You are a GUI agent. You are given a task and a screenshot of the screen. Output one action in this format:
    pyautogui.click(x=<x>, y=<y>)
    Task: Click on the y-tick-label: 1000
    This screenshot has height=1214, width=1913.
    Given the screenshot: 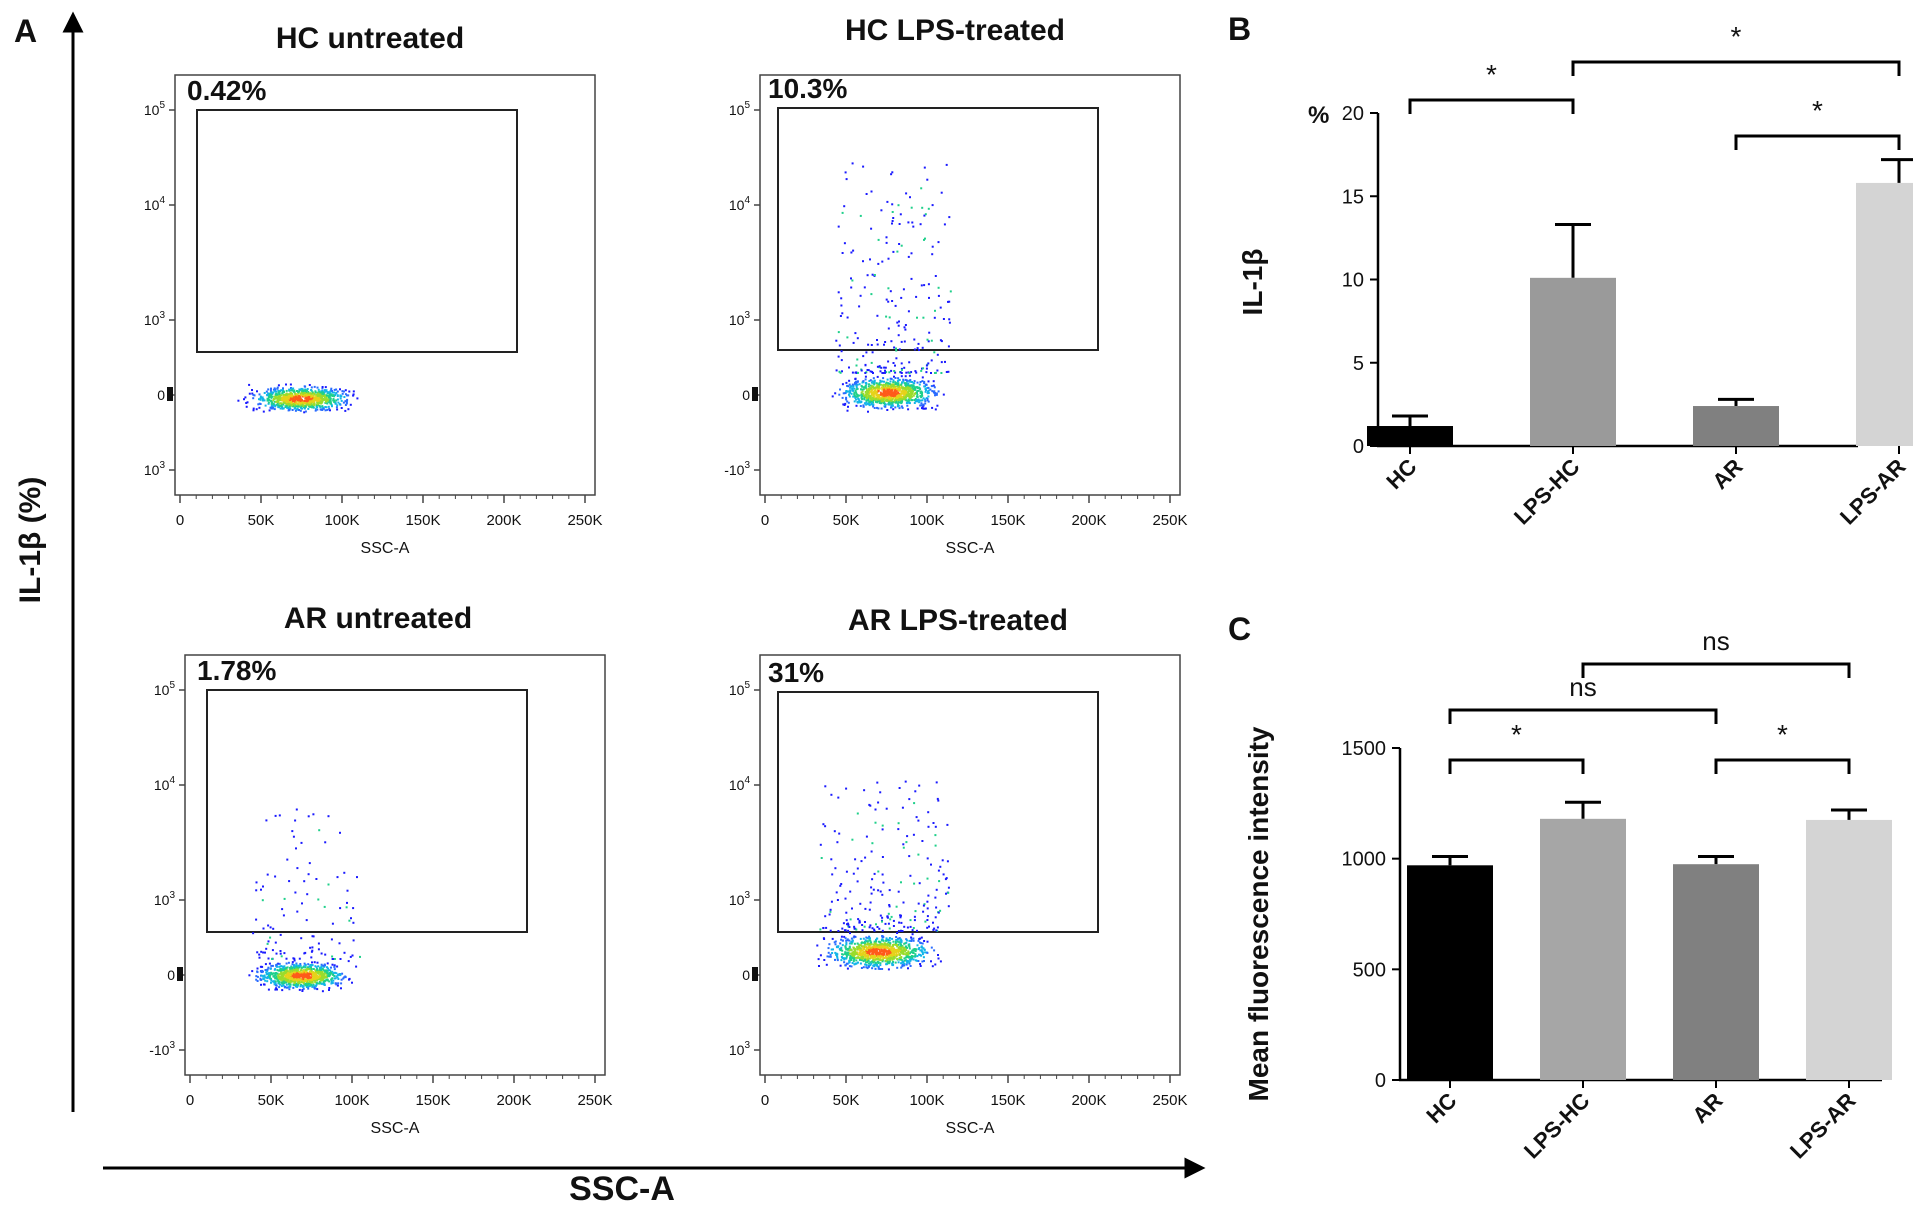 What is the action you would take?
    pyautogui.click(x=1364, y=860)
    